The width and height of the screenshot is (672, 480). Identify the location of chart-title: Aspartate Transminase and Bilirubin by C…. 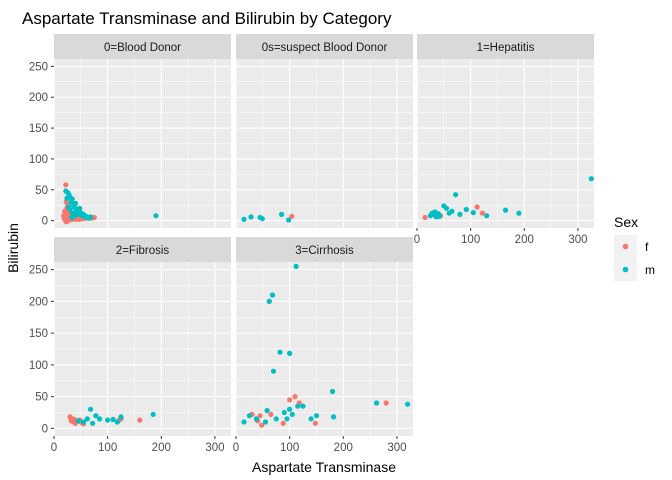
(207, 18).